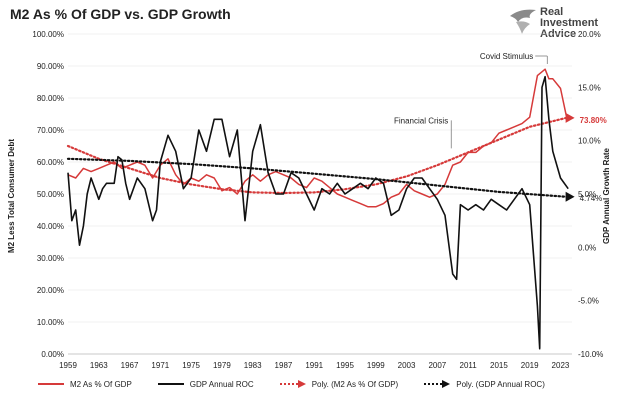  What do you see at coordinates (101, 384) in the screenshot?
I see `legend-label-m2: M2 As % Of GDP` at bounding box center [101, 384].